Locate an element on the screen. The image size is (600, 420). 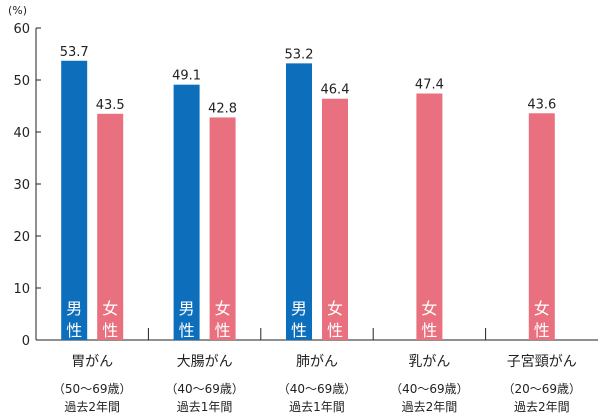
bar-value-label: 43.6 is located at coordinates (541, 104).